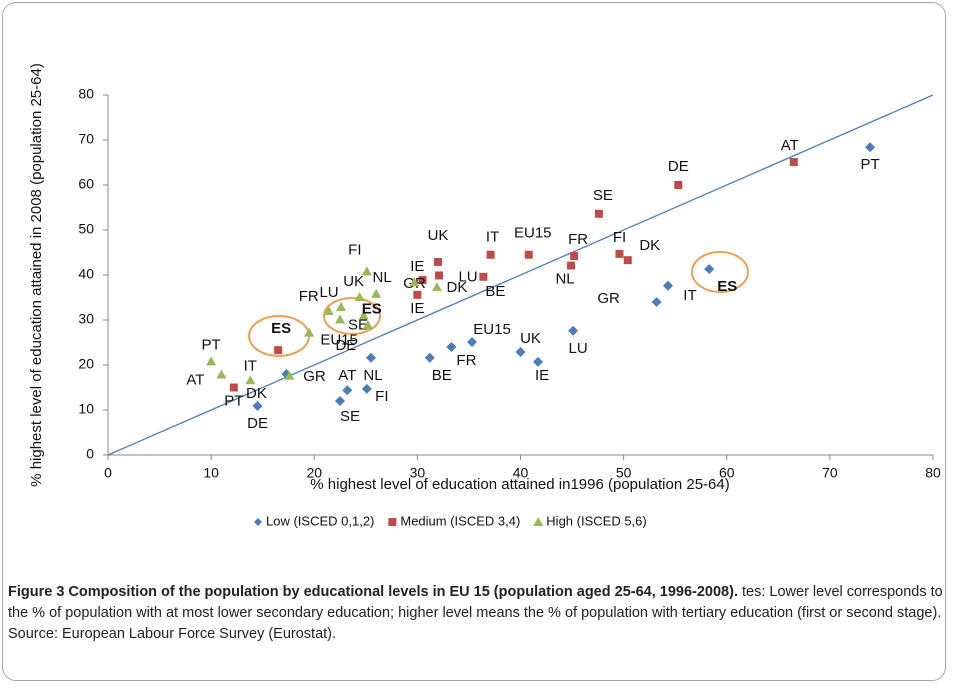 The height and width of the screenshot is (689, 958). What do you see at coordinates (358, 325) in the screenshot?
I see `point-label: SE` at bounding box center [358, 325].